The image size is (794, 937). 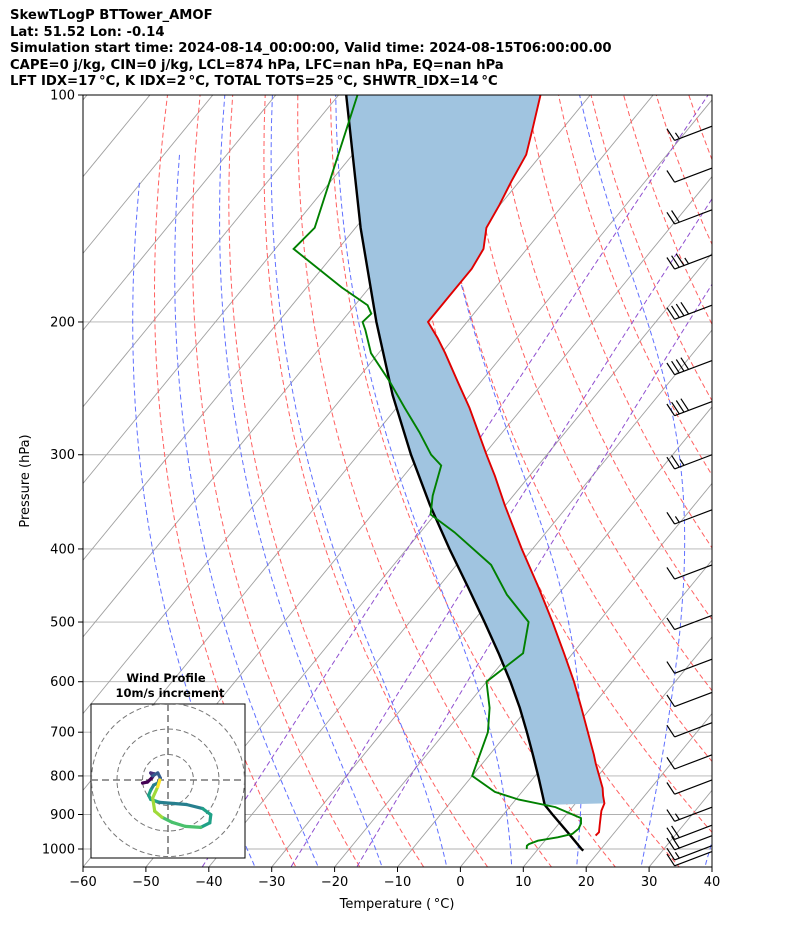 What do you see at coordinates (62, 776) in the screenshot?
I see `y-tick-label: 800` at bounding box center [62, 776].